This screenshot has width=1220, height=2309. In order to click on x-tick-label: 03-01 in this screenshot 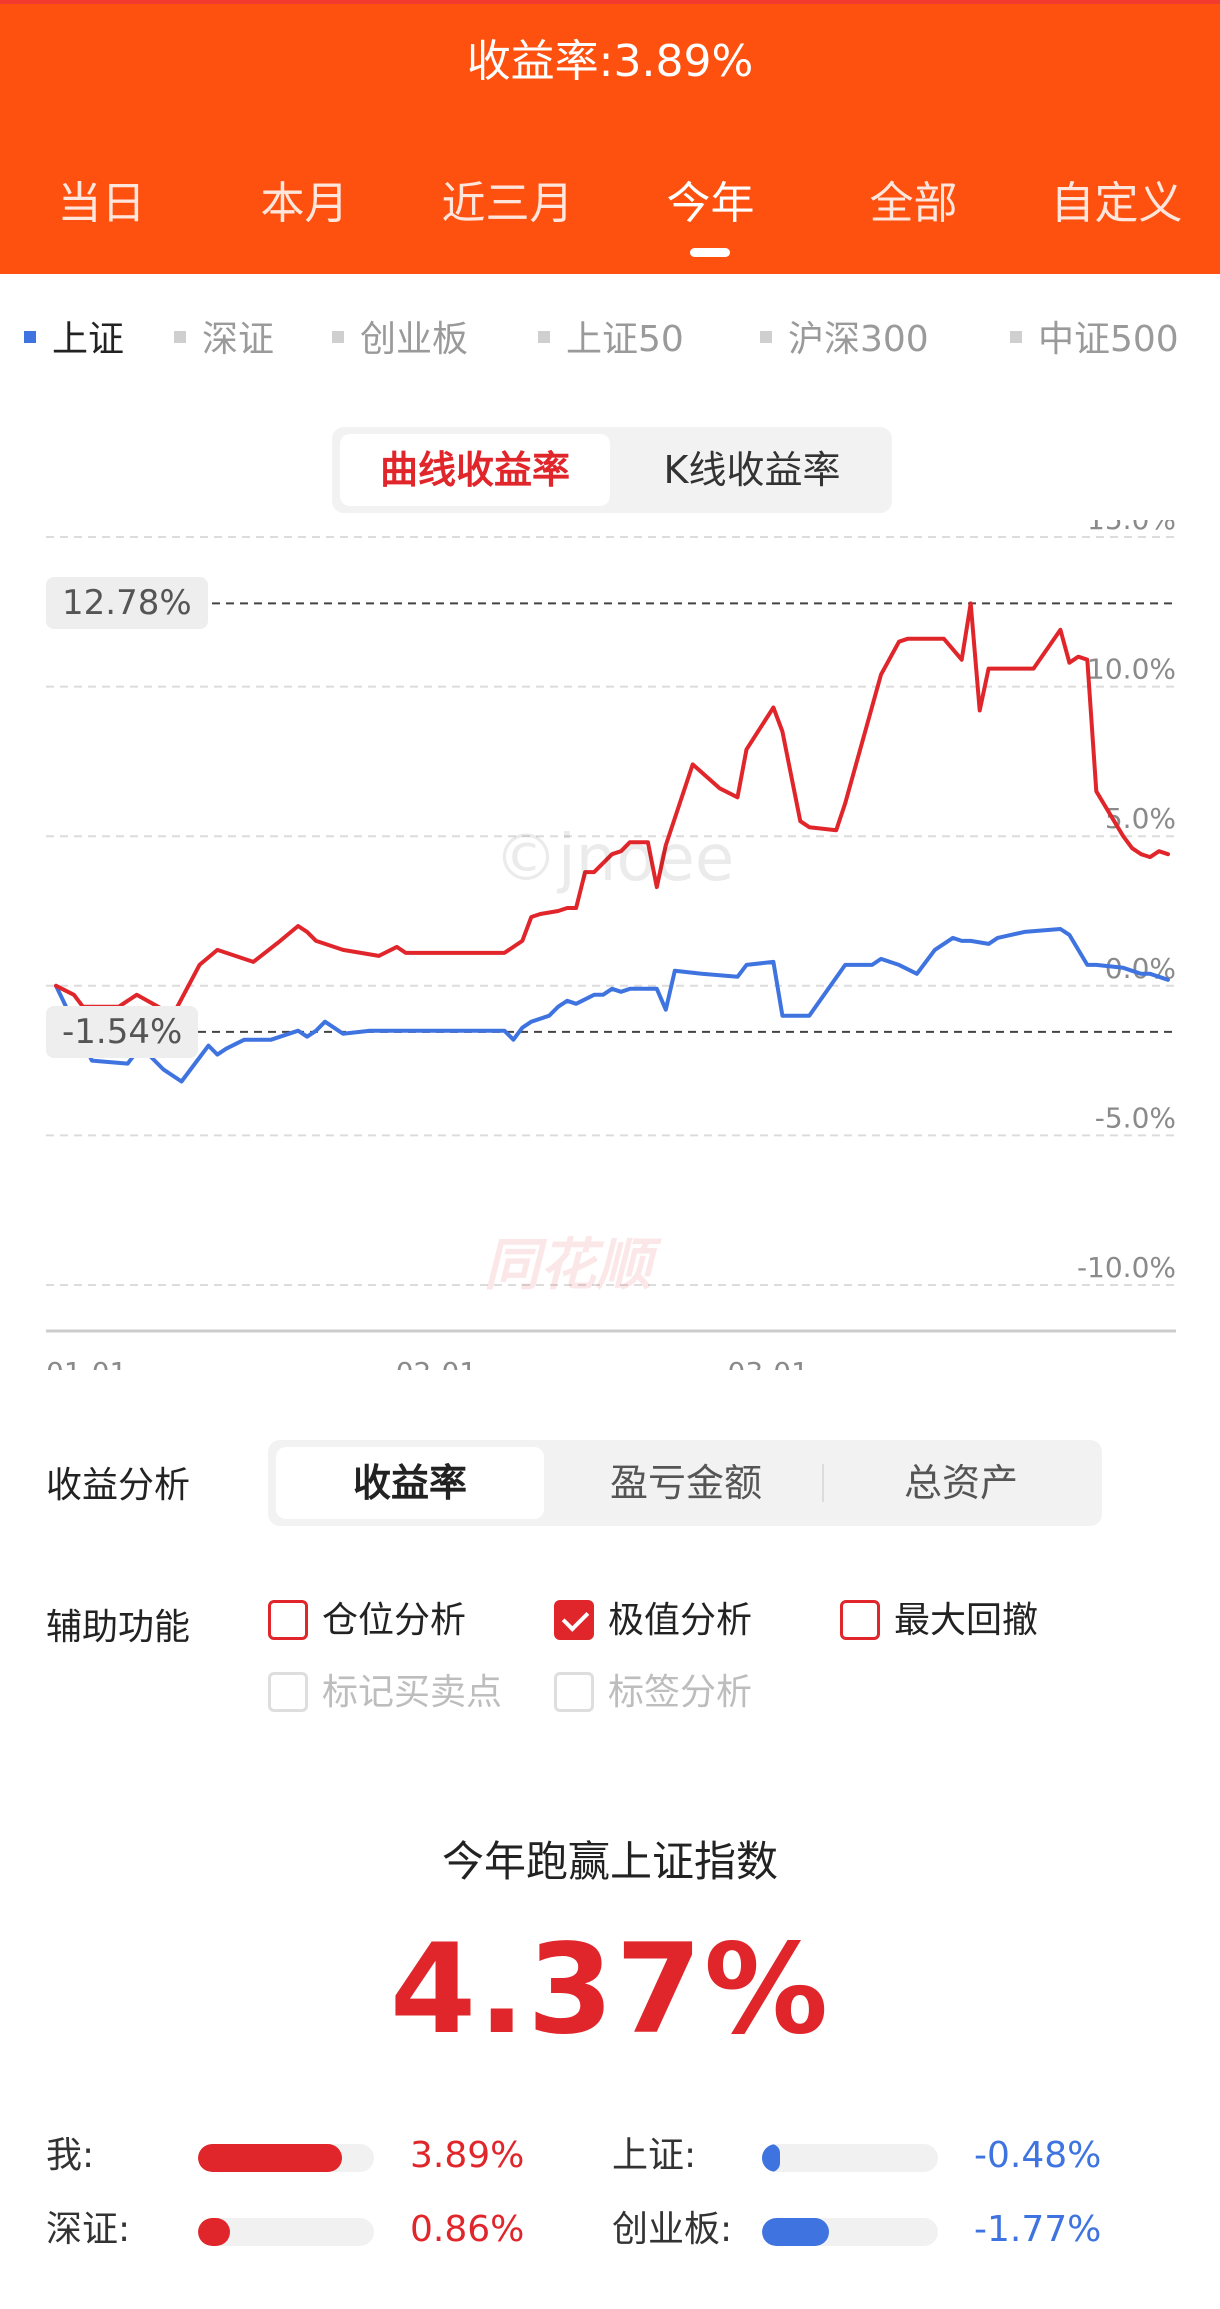, I will do `click(768, 1363)`.